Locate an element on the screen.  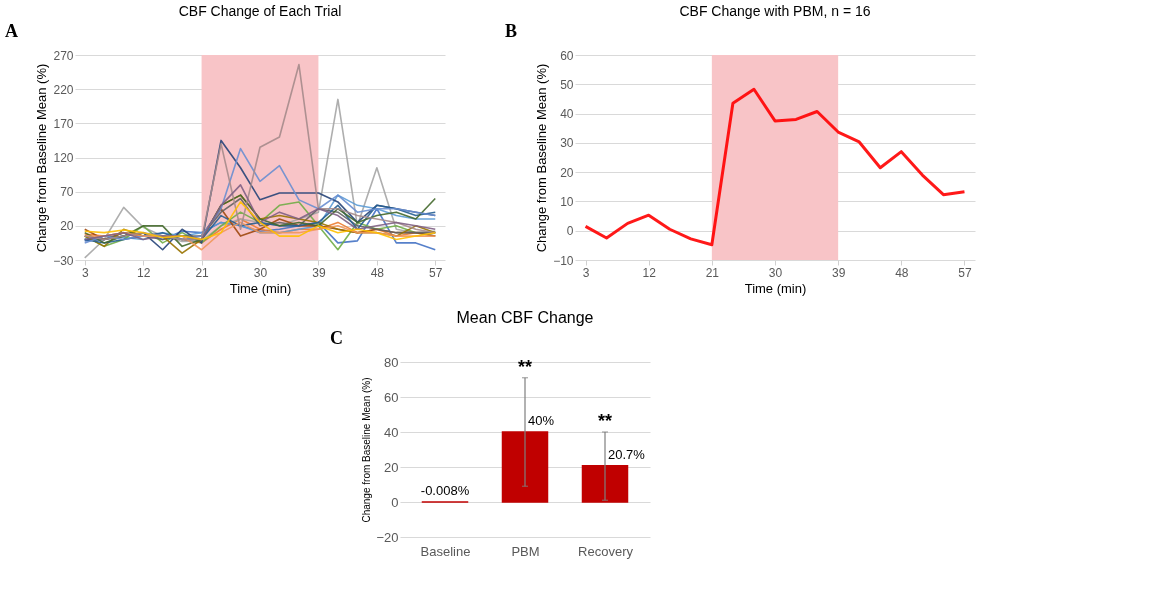
y-tick-label: 50 is located at coordinates (567, 84).